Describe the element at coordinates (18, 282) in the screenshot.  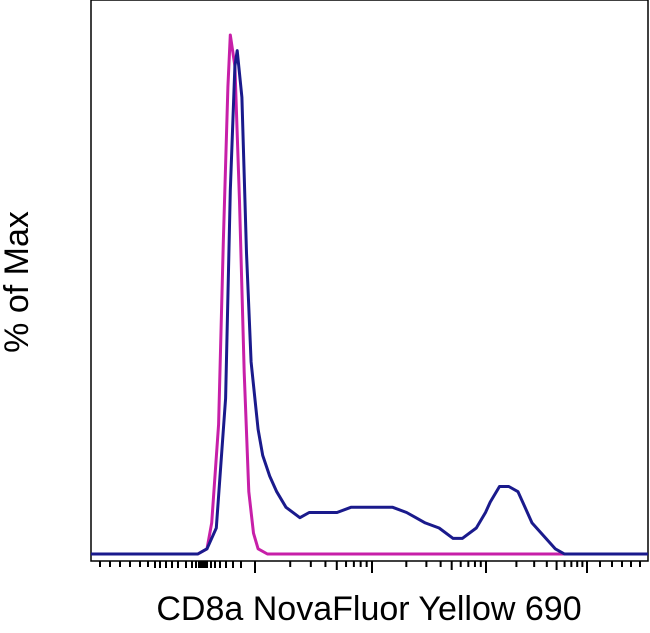
I see `y-axis-label: % of Max` at that location.